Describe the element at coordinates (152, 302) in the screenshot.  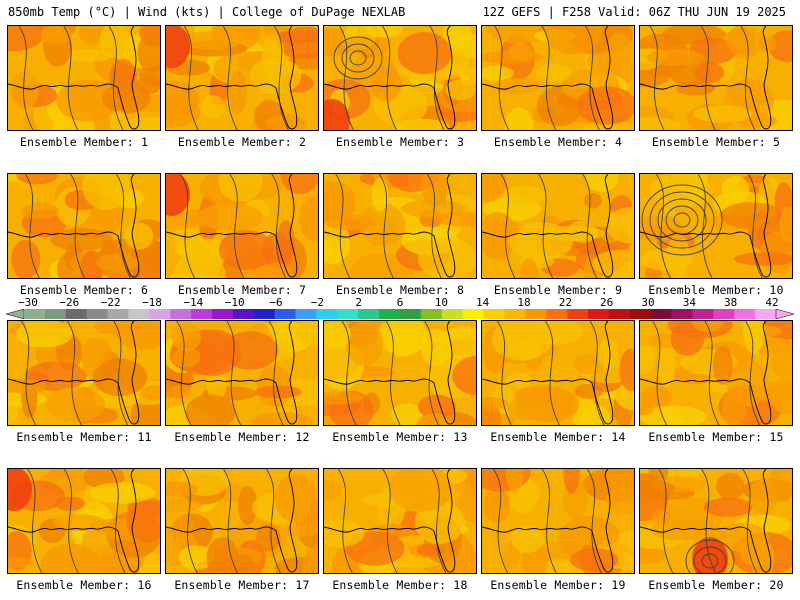
I see `colorbar-tick-label: −18` at that location.